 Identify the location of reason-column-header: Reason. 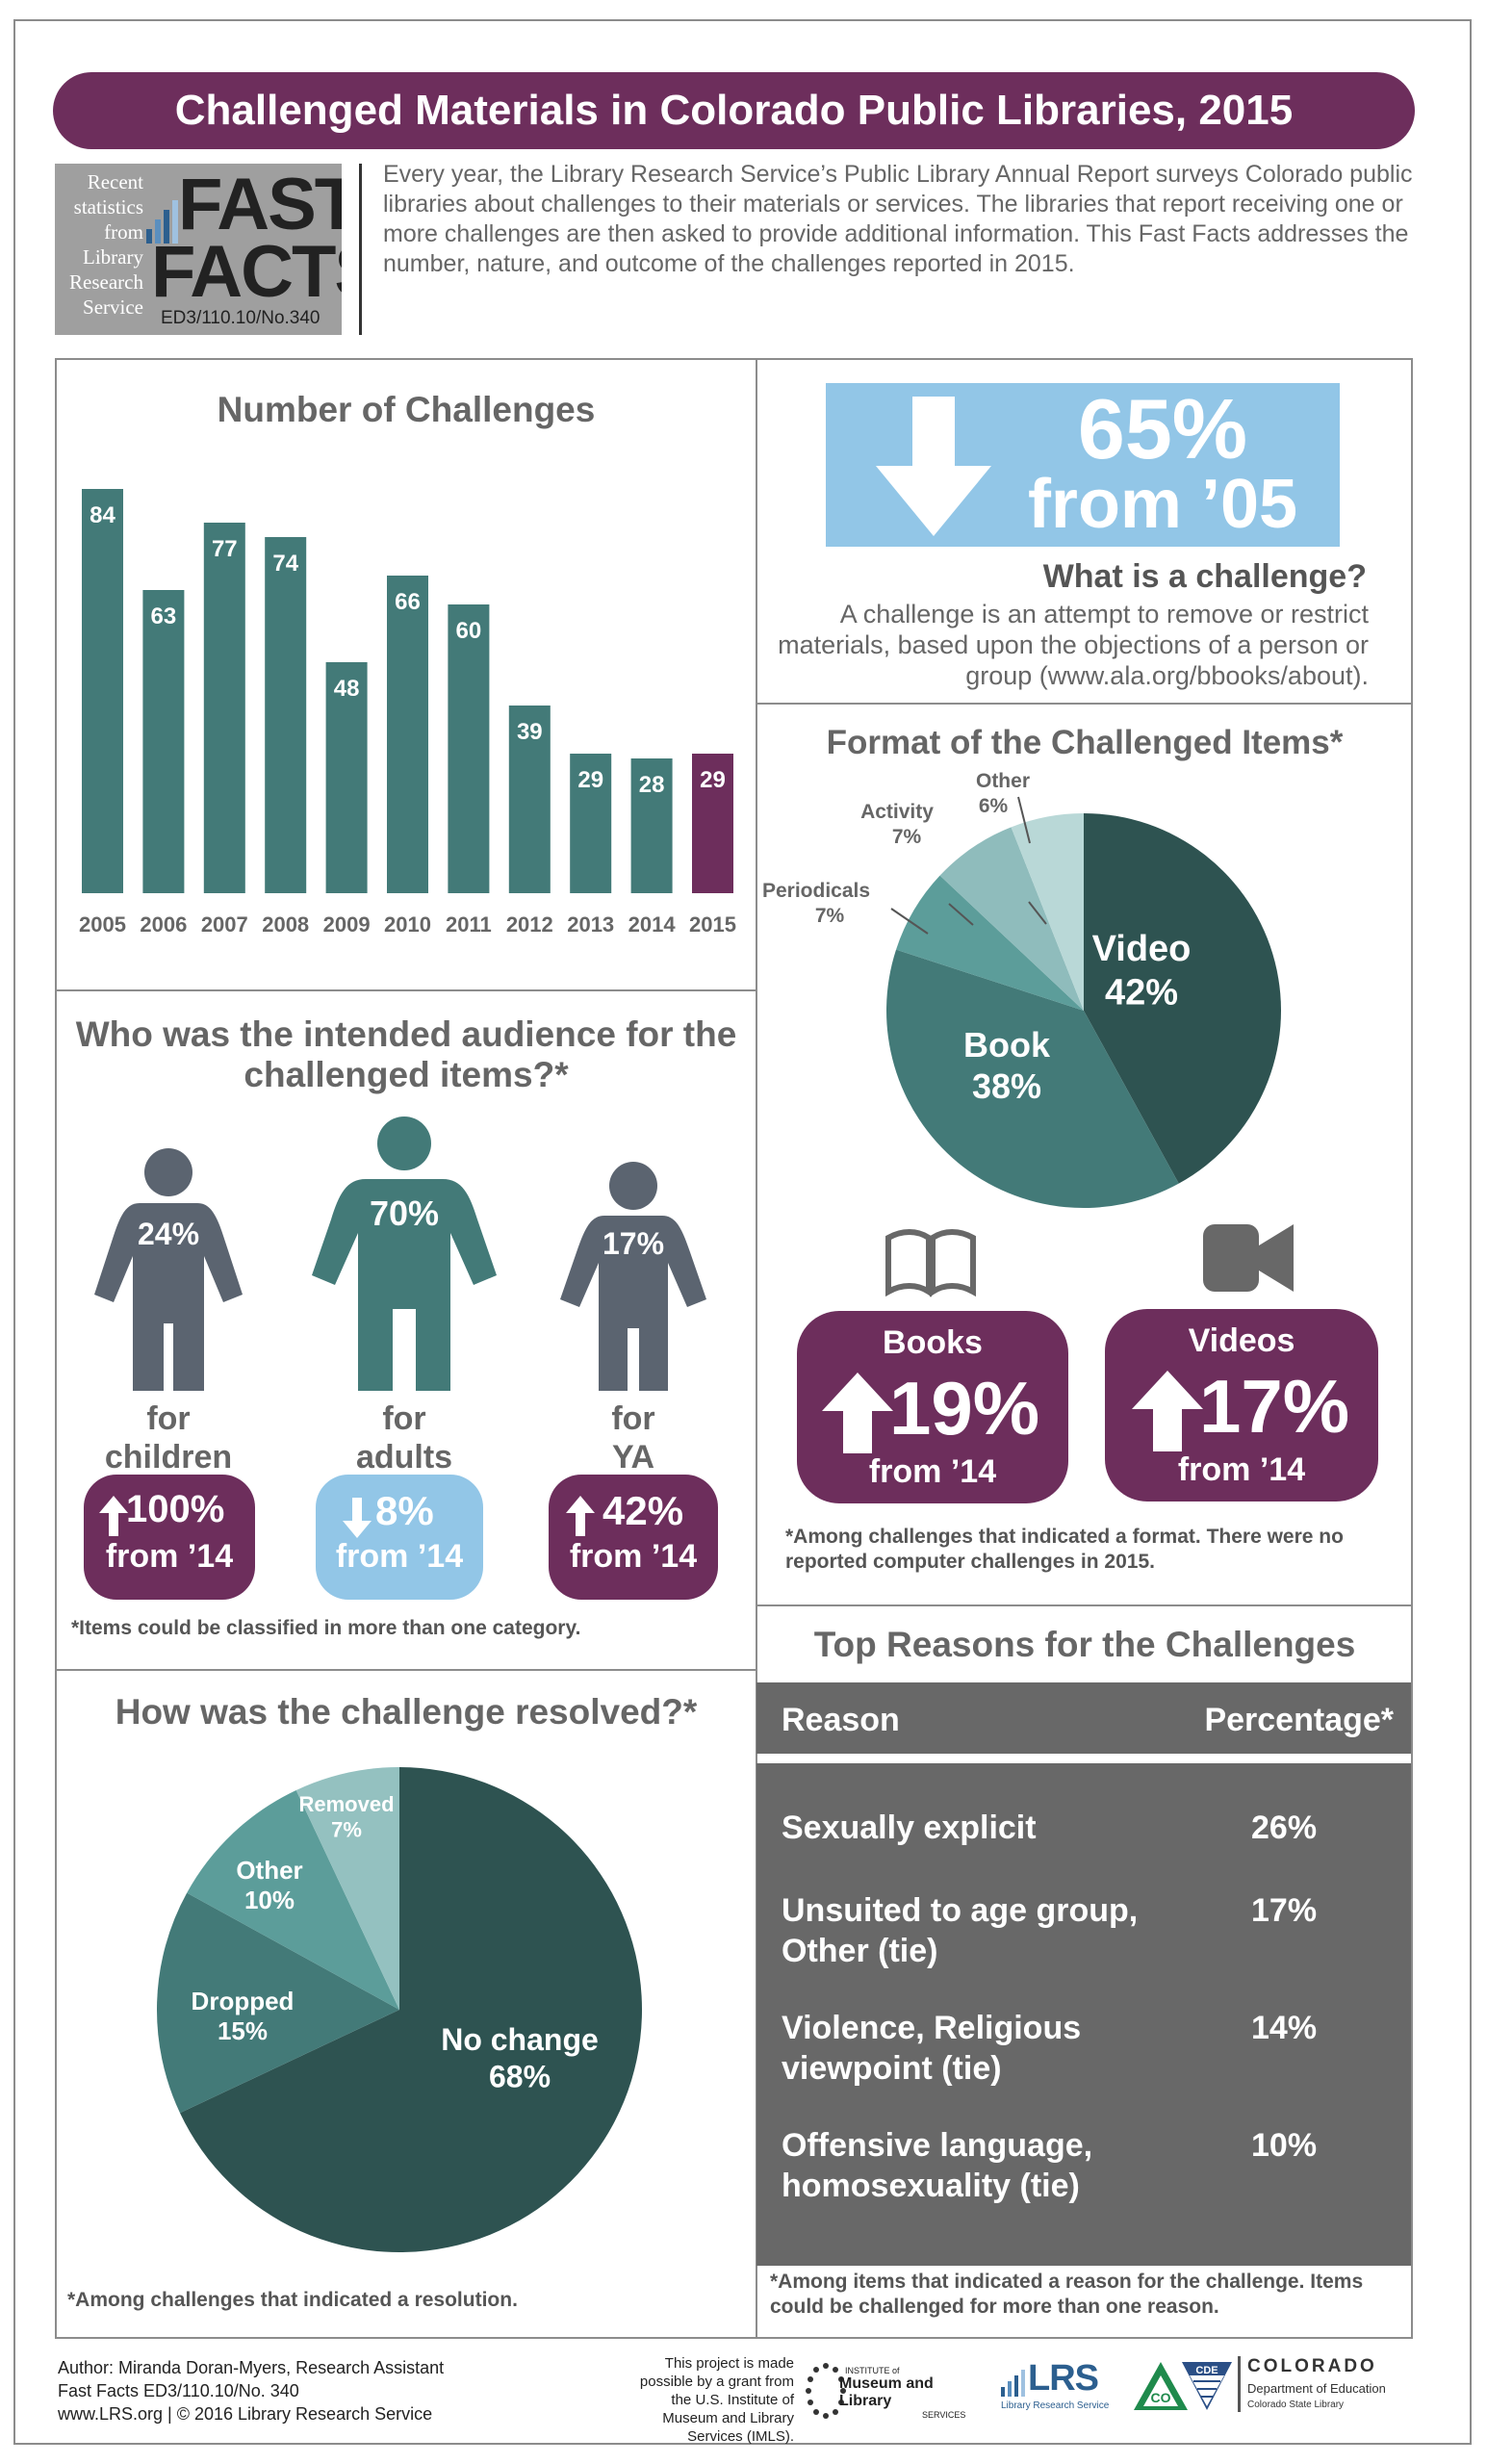
(841, 1720).